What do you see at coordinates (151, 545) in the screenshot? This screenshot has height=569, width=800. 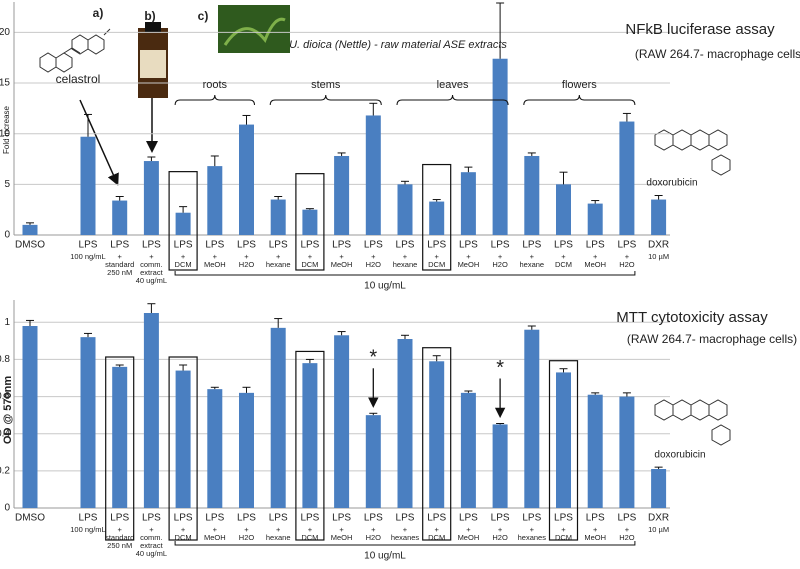 I see `x-tick-label: extract` at bounding box center [151, 545].